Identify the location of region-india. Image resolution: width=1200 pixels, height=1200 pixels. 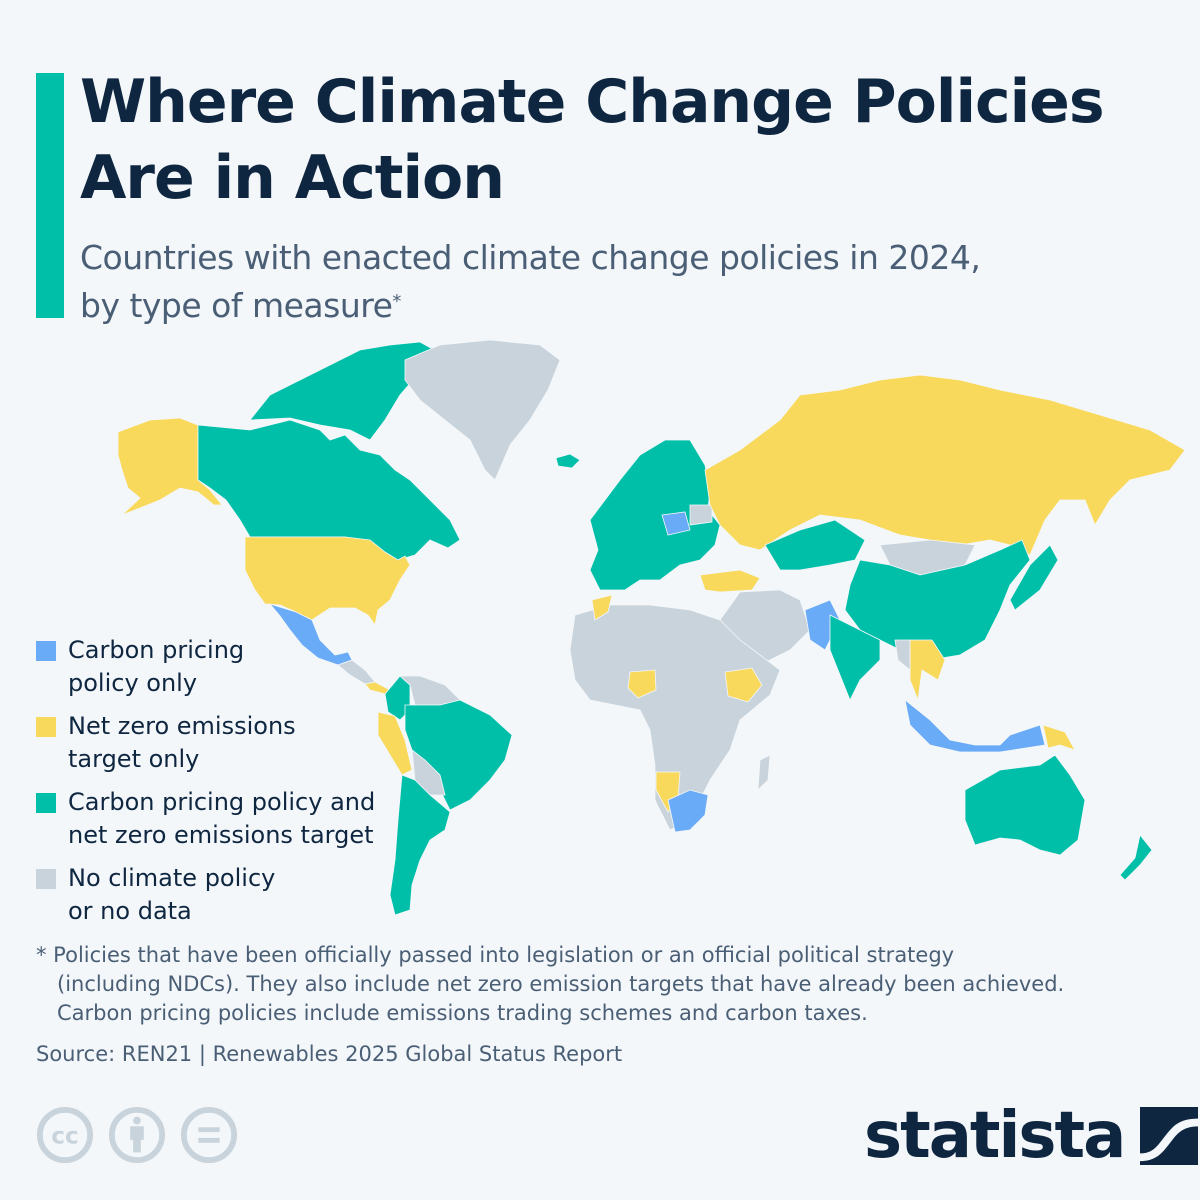
(855, 657).